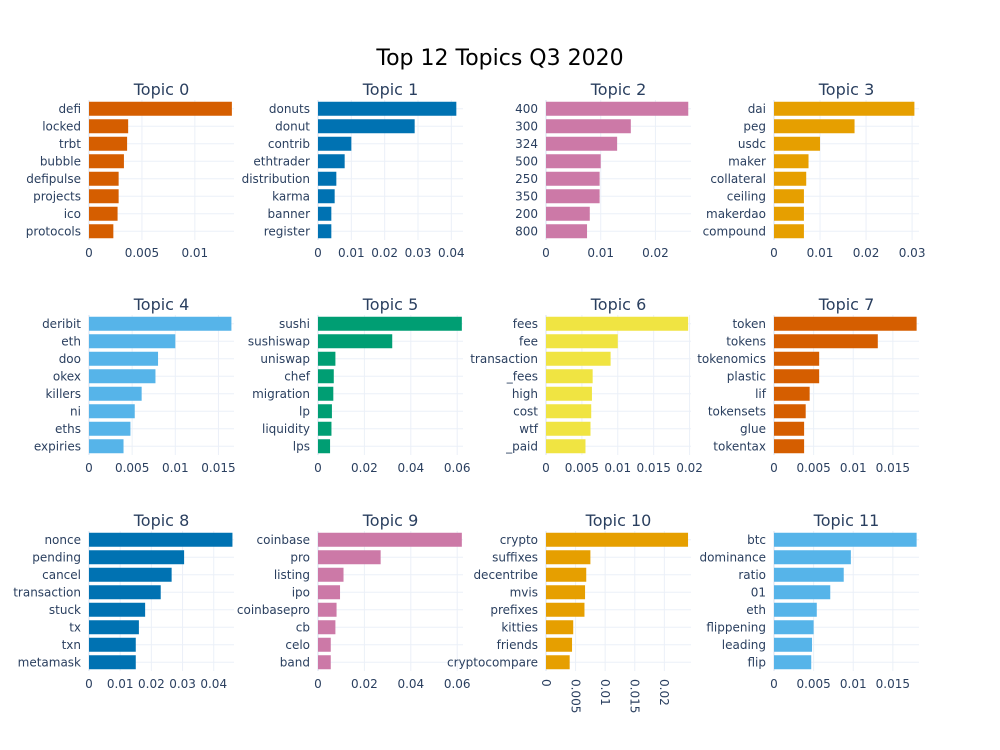 The image size is (1000, 750). I want to click on category-label: bubble, so click(60, 161).